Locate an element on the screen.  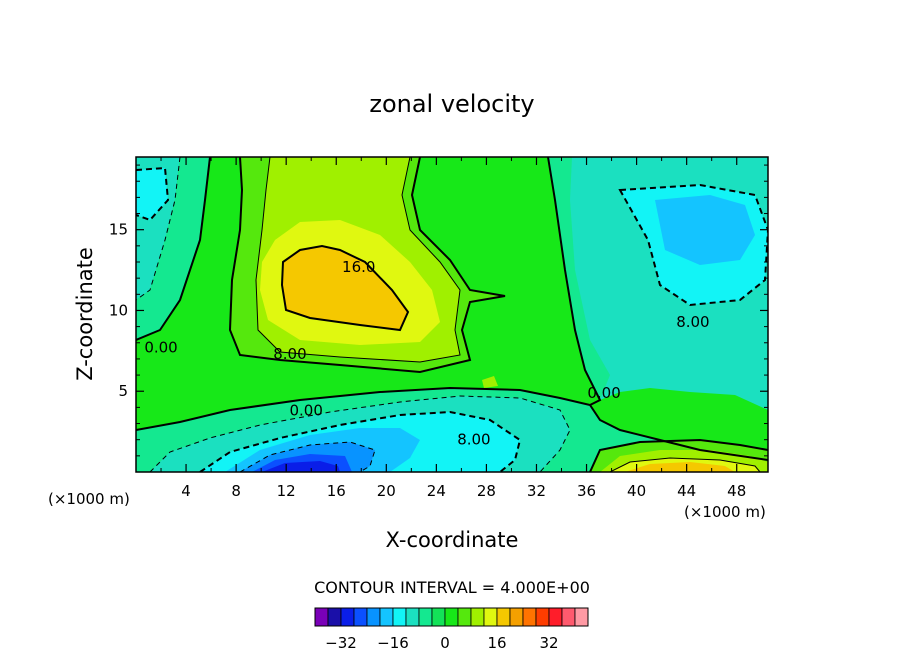
colorbar-frame is located at coordinates (451, 617).